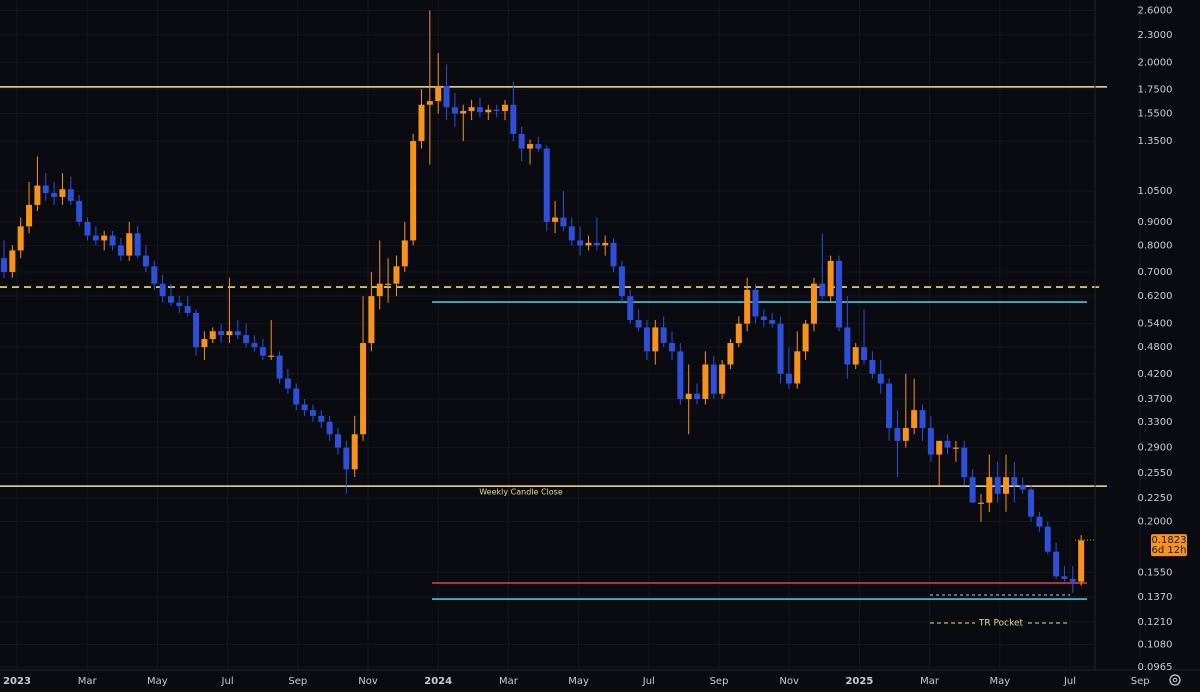 The image size is (1200, 692). I want to click on y-tick-label: 0.1080, so click(1155, 644).